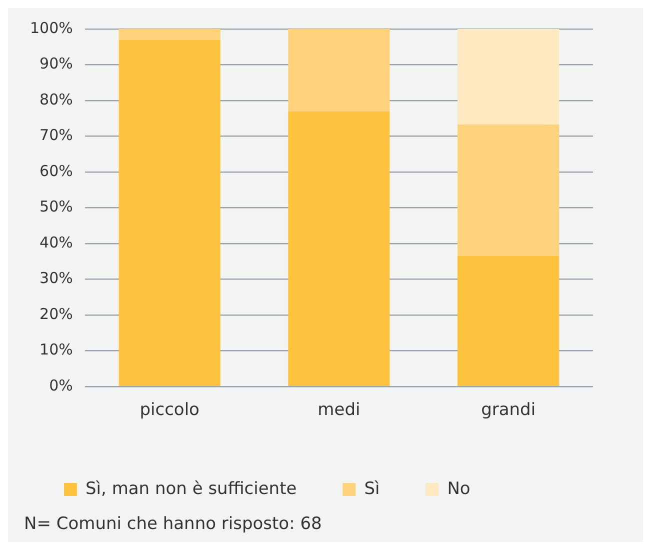 Image resolution: width=651 pixels, height=559 pixels. I want to click on text: N= Comuni che hanno risposto: 68, so click(173, 524).